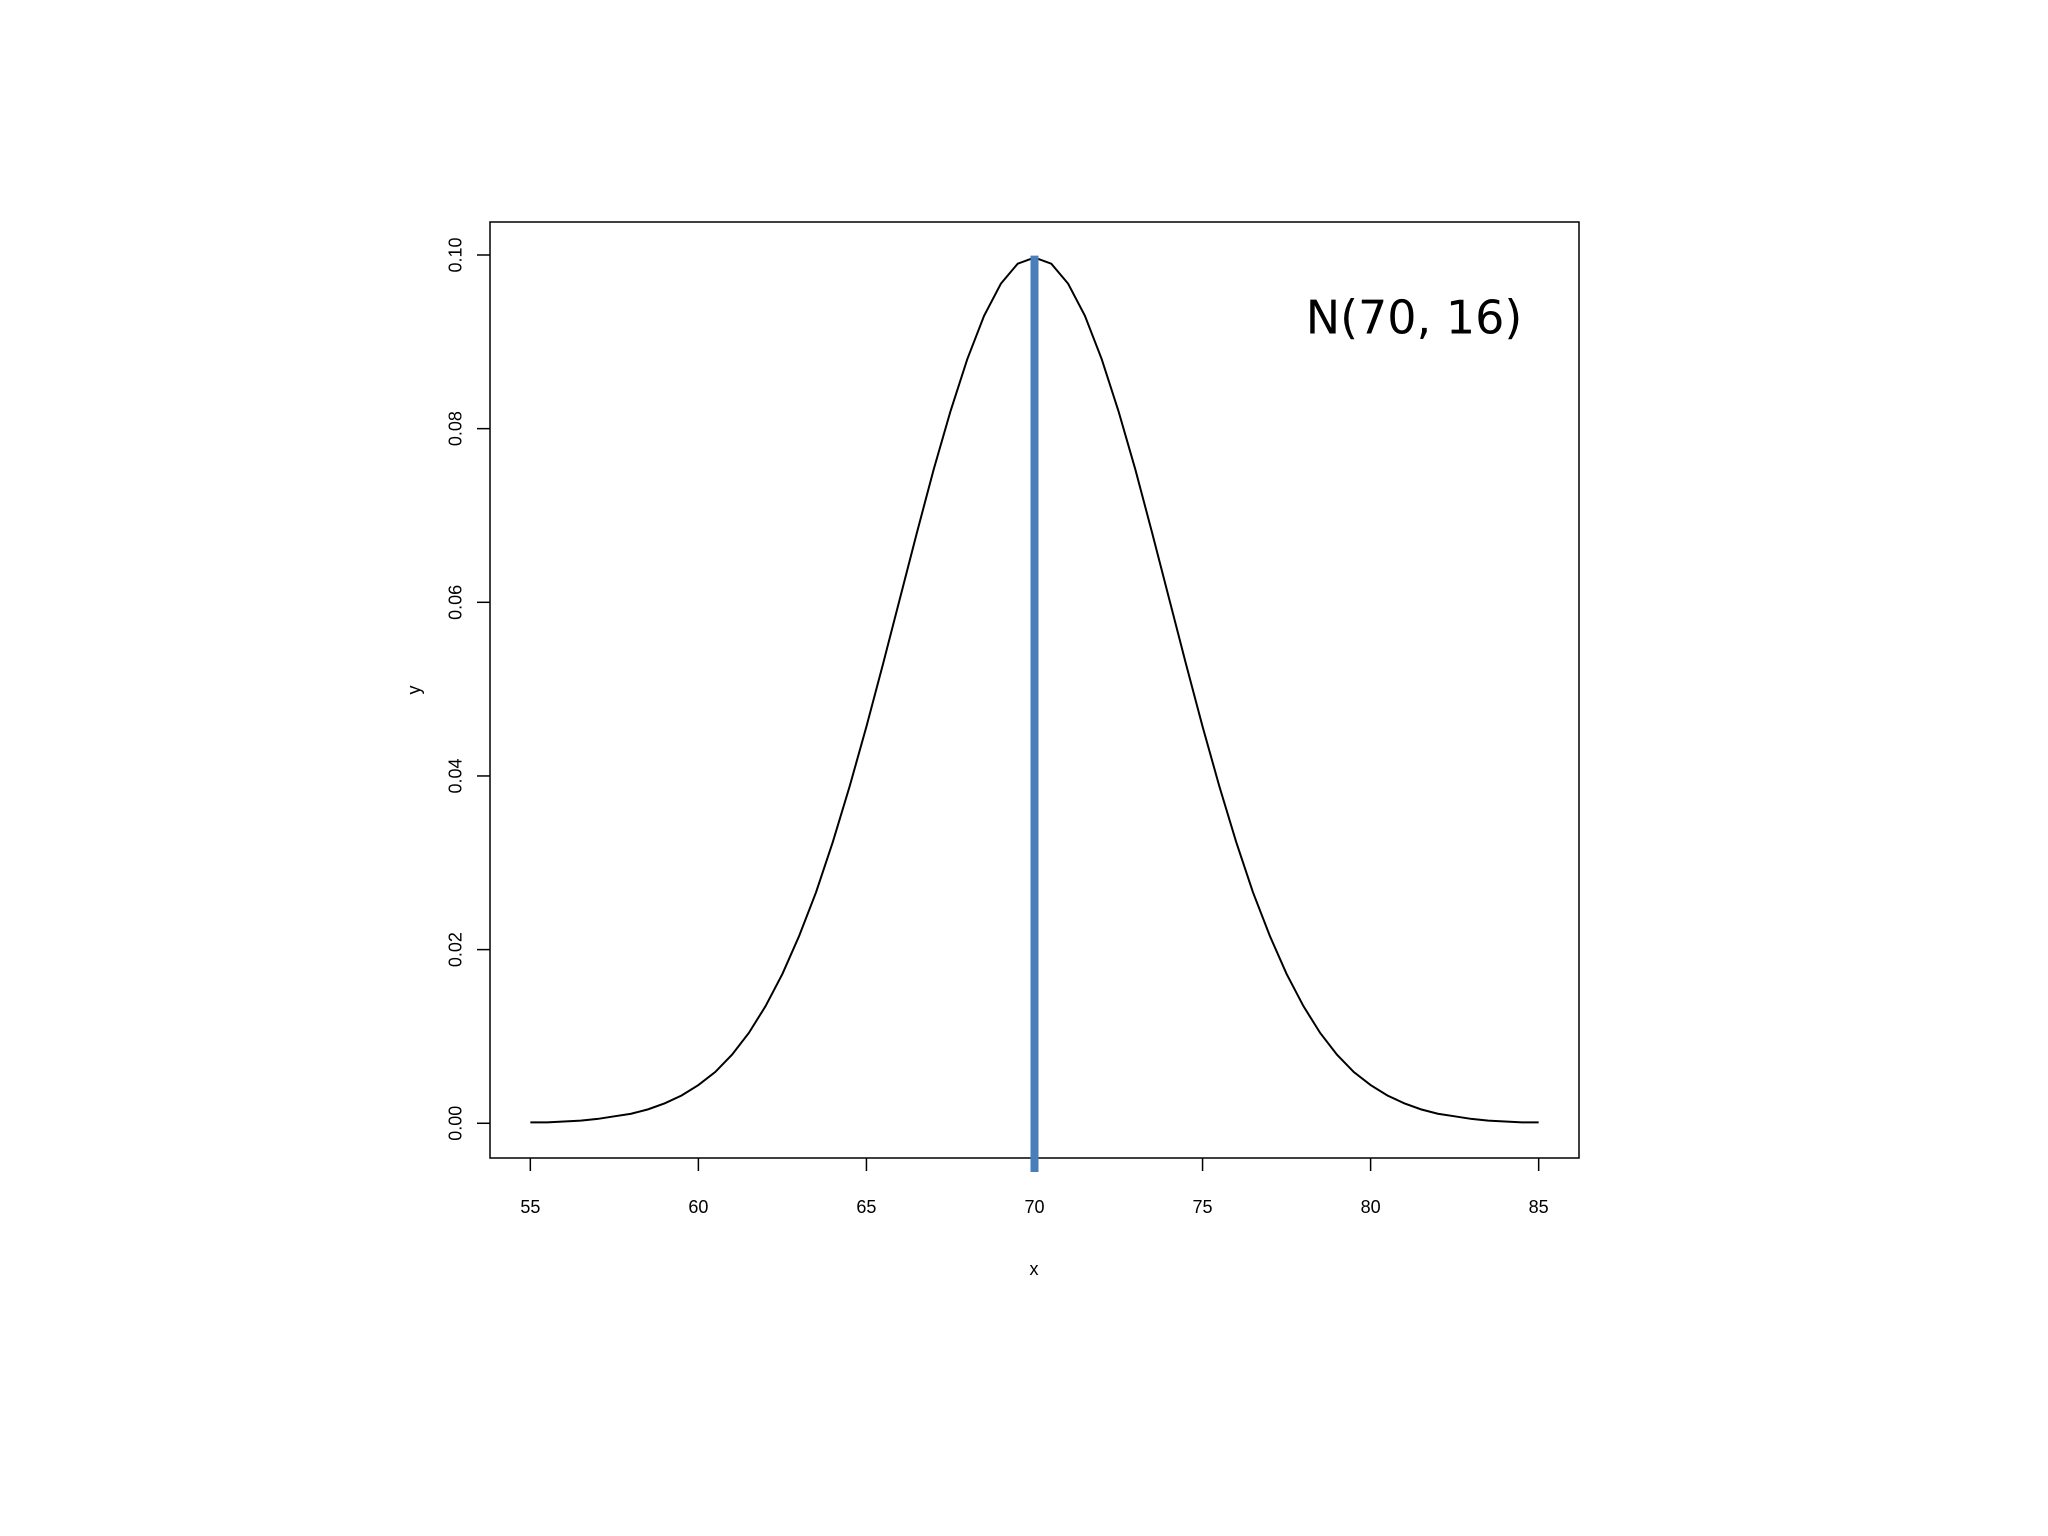 The width and height of the screenshot is (2048, 1536). Describe the element at coordinates (456, 1123) in the screenshot. I see `y-tick-label: 0.00` at that location.